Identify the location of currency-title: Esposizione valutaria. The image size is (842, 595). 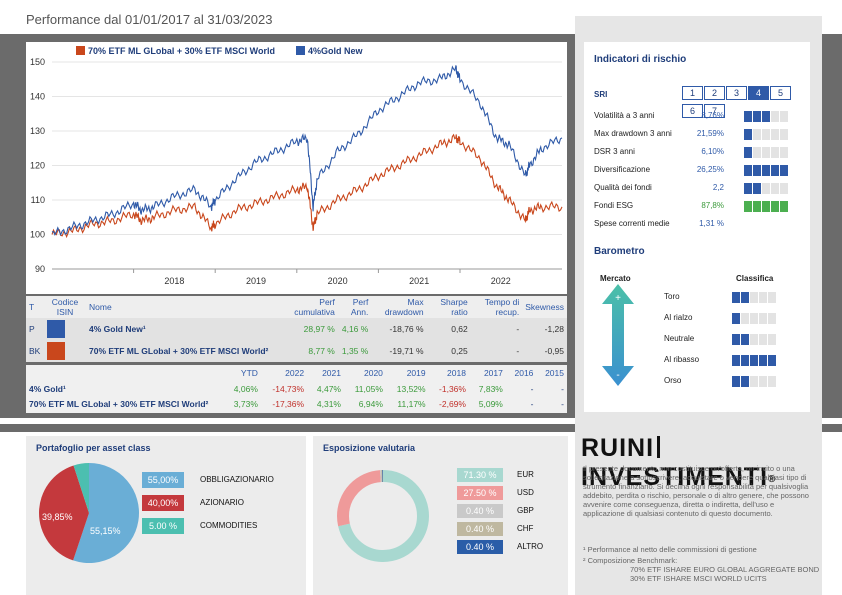
(369, 448).